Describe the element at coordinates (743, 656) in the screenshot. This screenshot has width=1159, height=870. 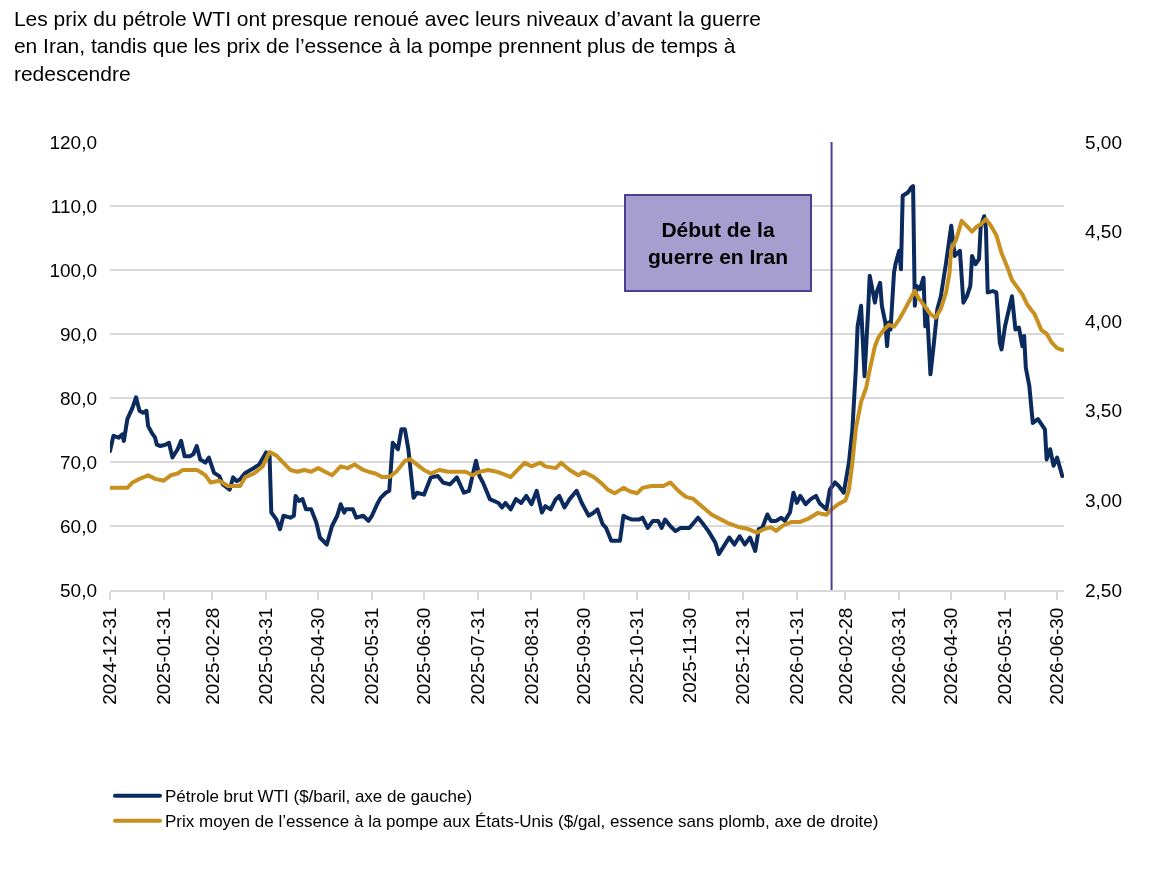
I see `x-tick-label: 2025-12-31` at that location.